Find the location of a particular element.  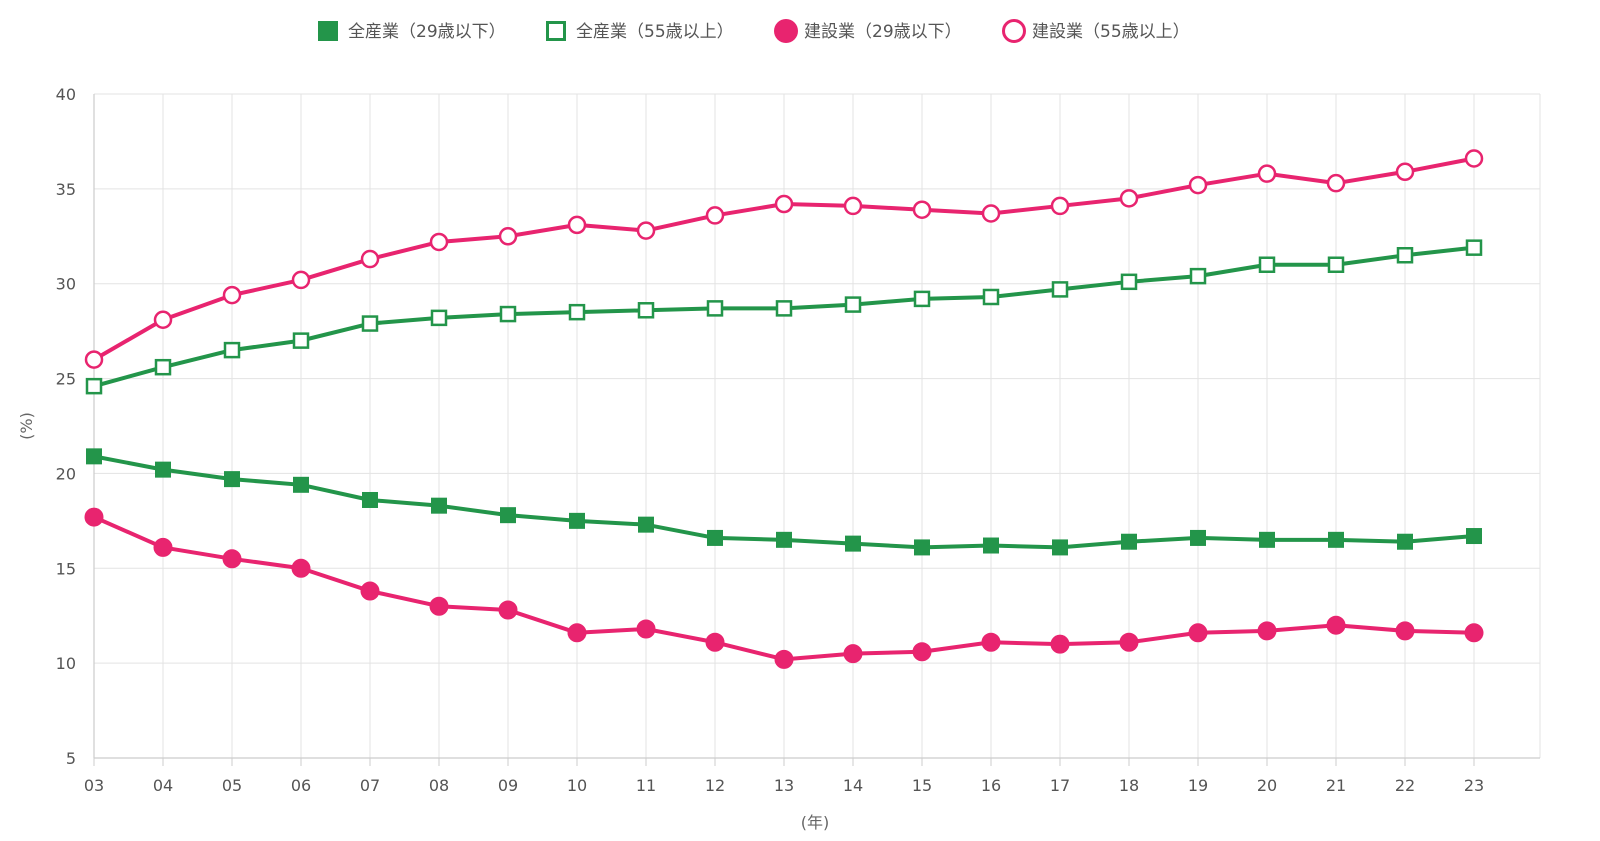

x-tick-label: 18 is located at coordinates (1129, 785).